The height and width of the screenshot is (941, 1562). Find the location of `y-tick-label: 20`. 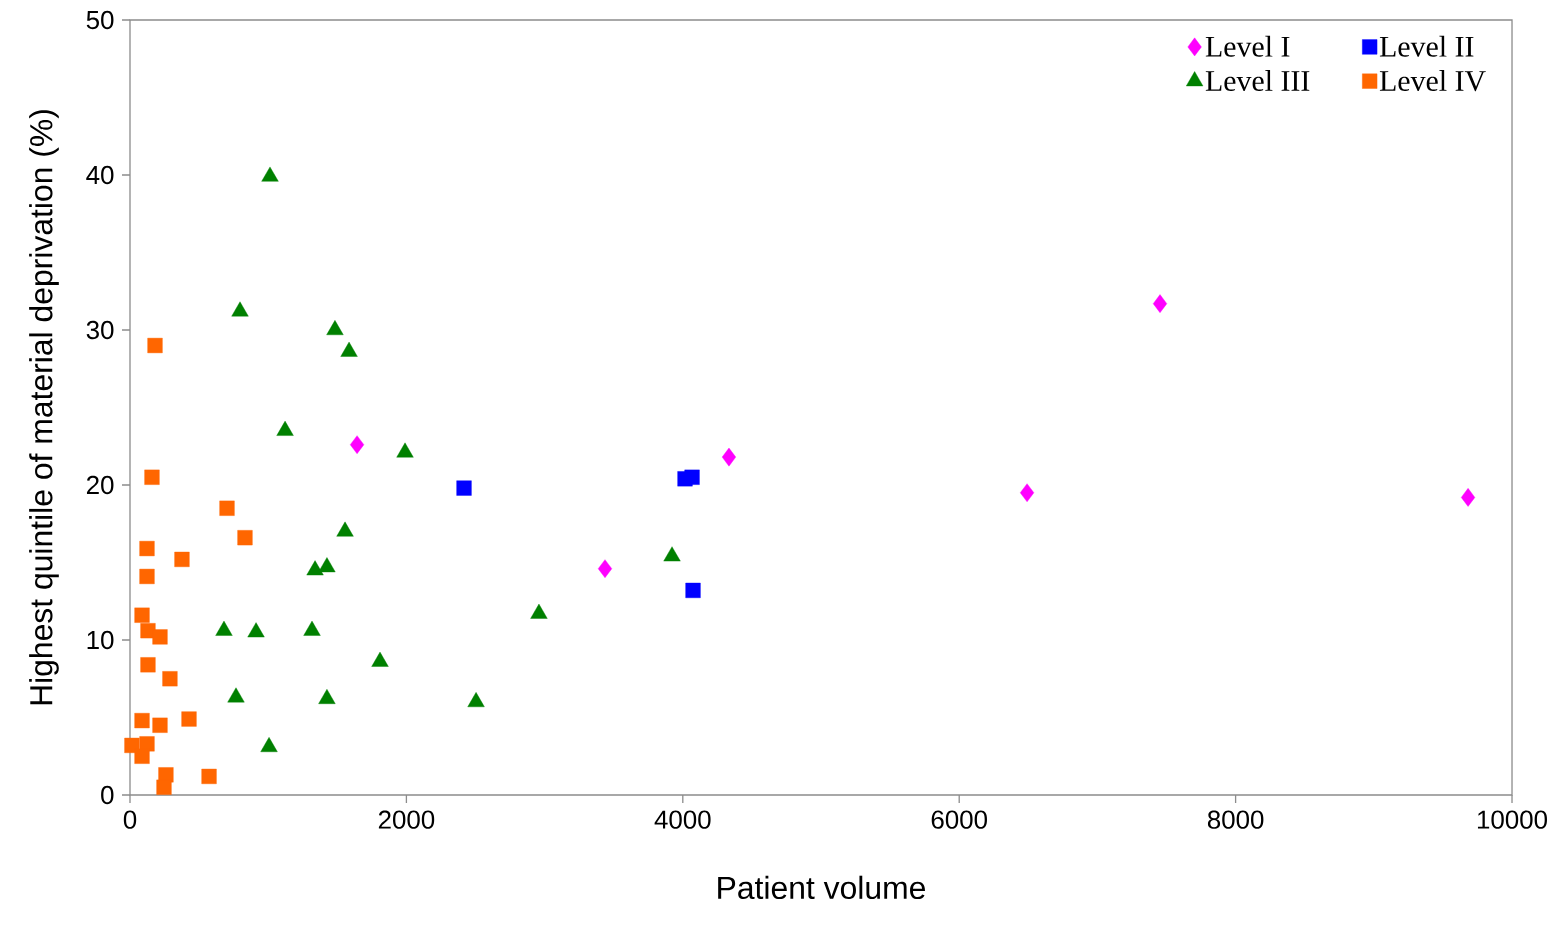

y-tick-label: 20 is located at coordinates (100, 485).